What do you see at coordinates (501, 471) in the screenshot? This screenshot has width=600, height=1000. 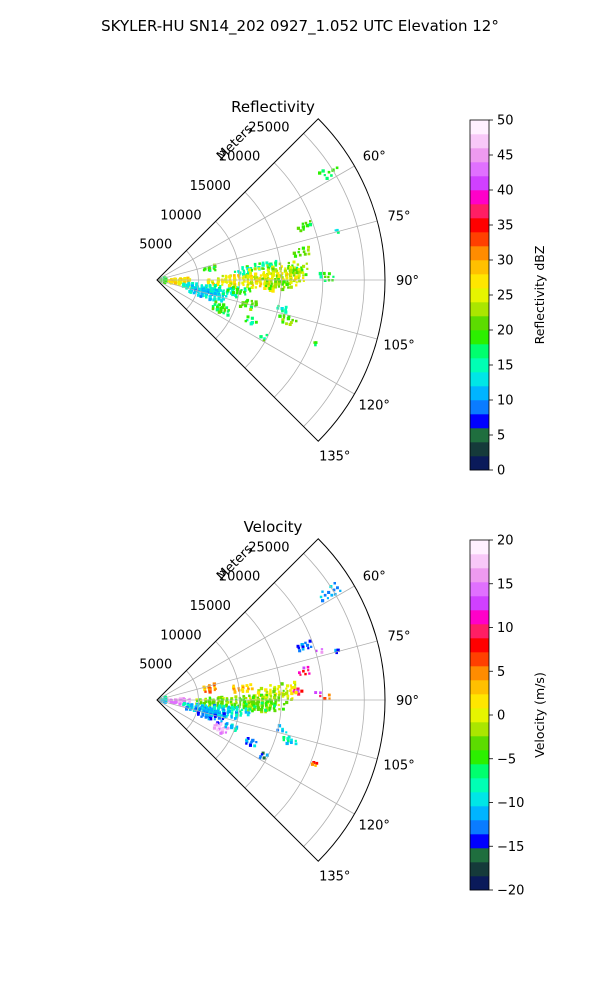 I see `reflectivity-colorbar-tick-label: 0` at bounding box center [501, 471].